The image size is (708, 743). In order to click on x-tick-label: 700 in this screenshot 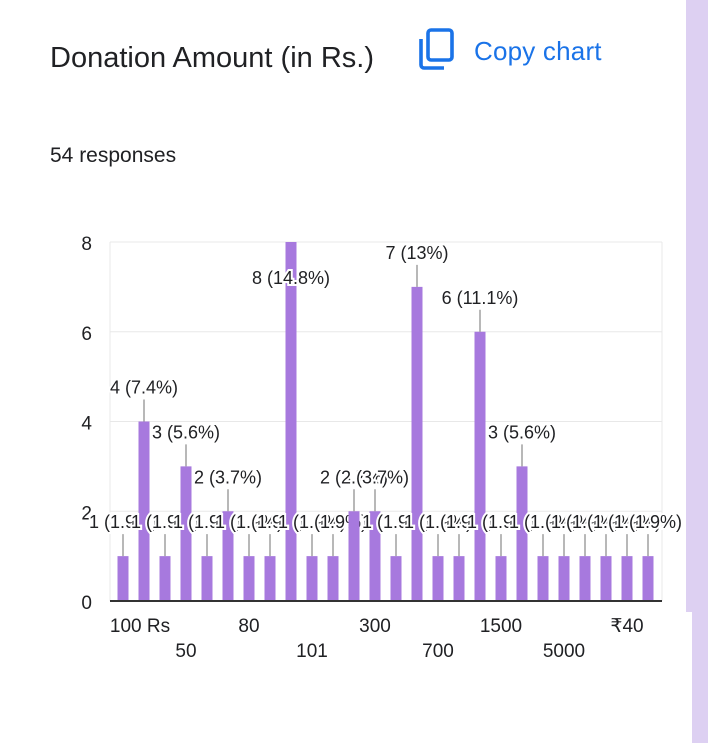, I will do `click(438, 651)`.